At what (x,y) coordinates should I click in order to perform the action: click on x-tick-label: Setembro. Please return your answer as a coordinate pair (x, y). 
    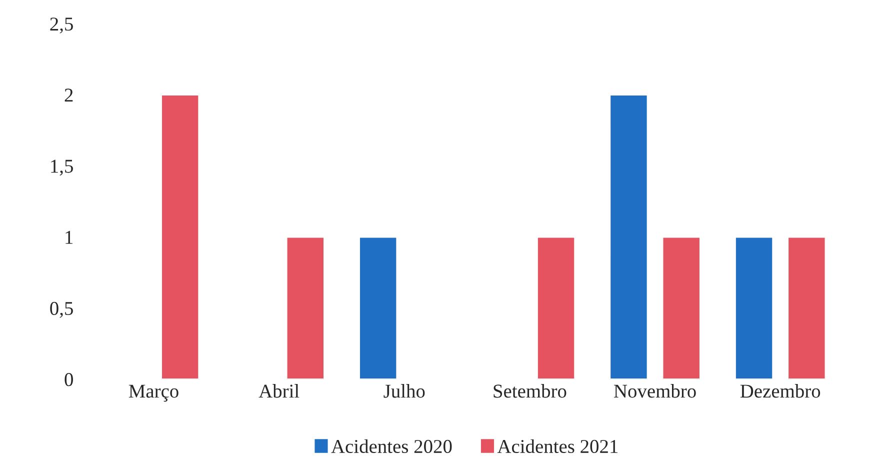
    Looking at the image, I should click on (530, 391).